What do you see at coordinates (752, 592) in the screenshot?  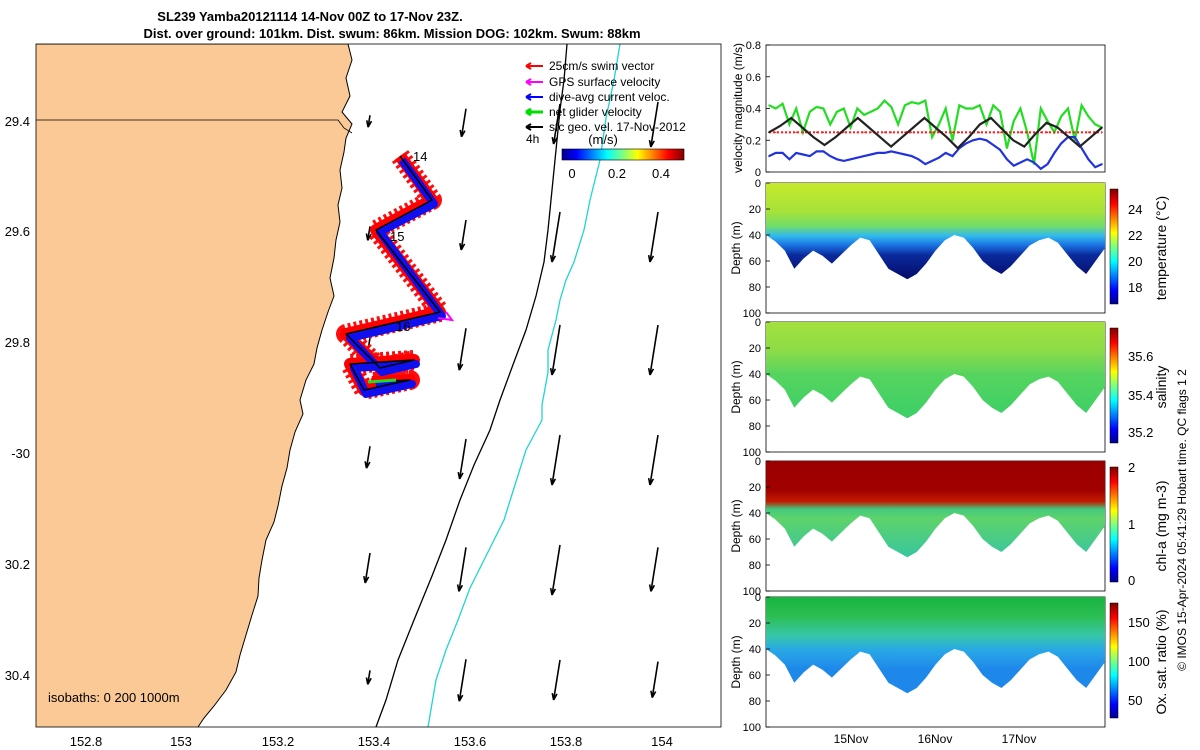 I see `depth-tick-label: 100` at bounding box center [752, 592].